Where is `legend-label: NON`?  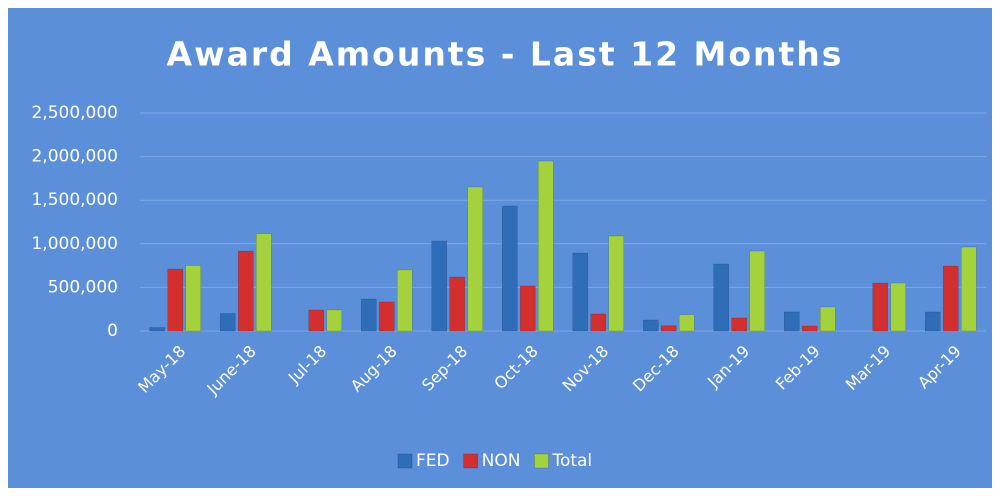
legend-label: NON is located at coordinates (501, 461).